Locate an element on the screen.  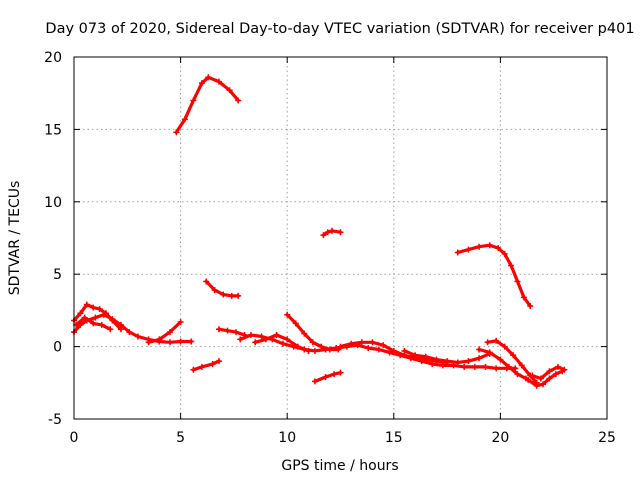
y-tick-label: 20 is located at coordinates (53, 58).